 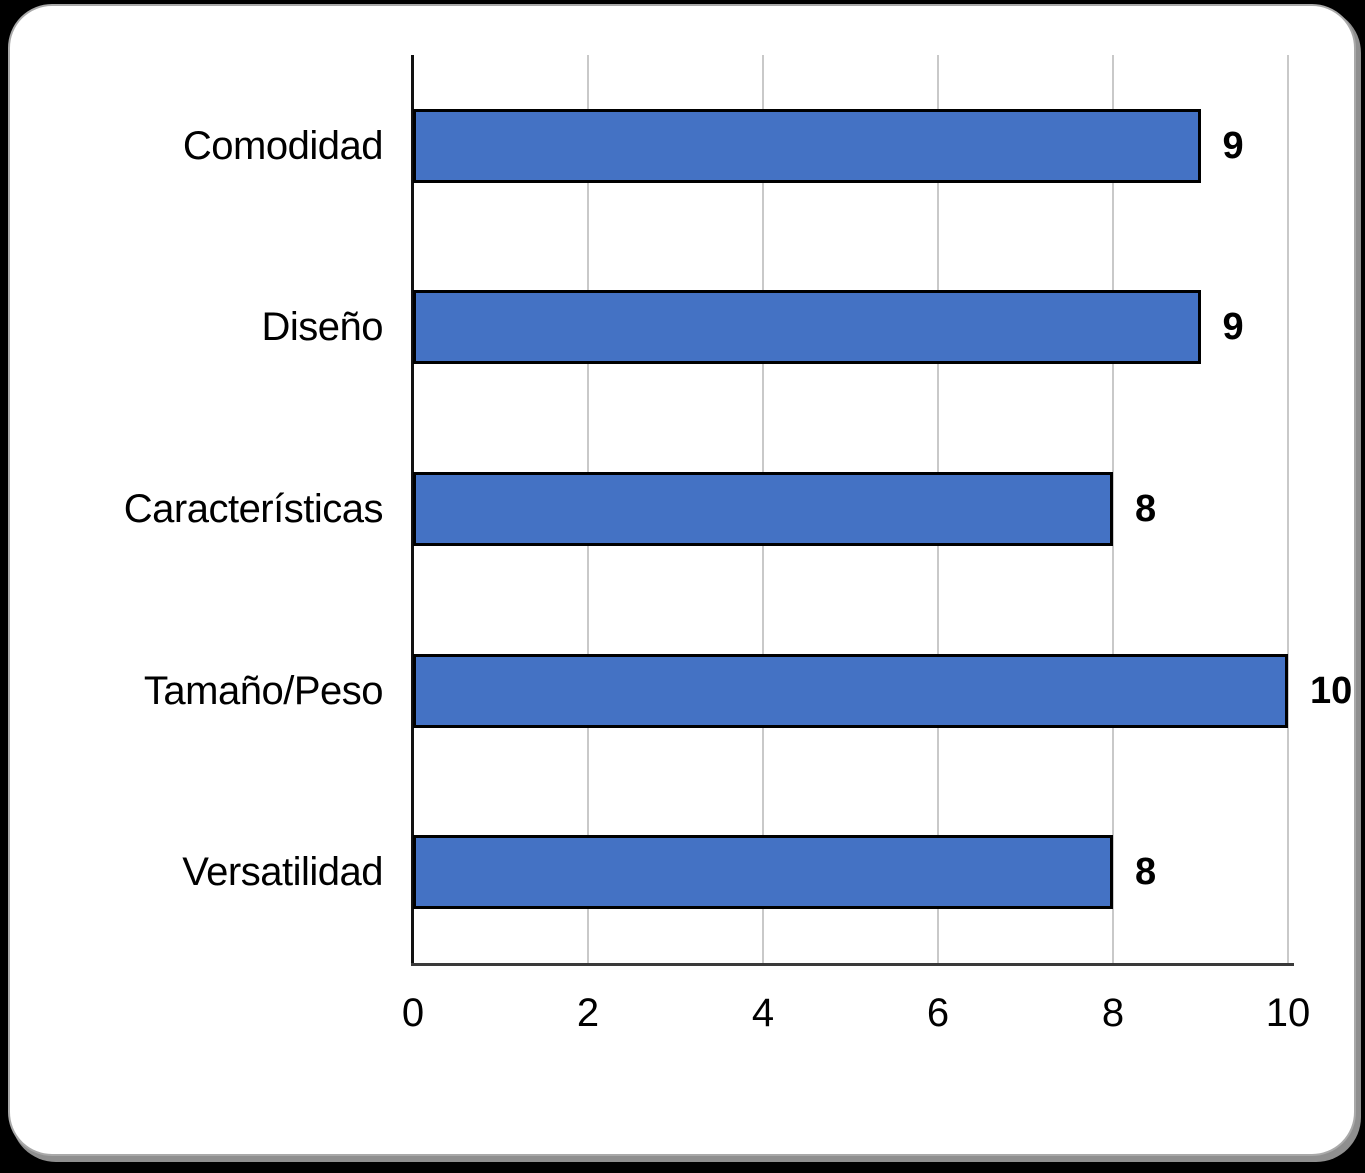 What do you see at coordinates (938, 1013) in the screenshot?
I see `x-tick-label: 6` at bounding box center [938, 1013].